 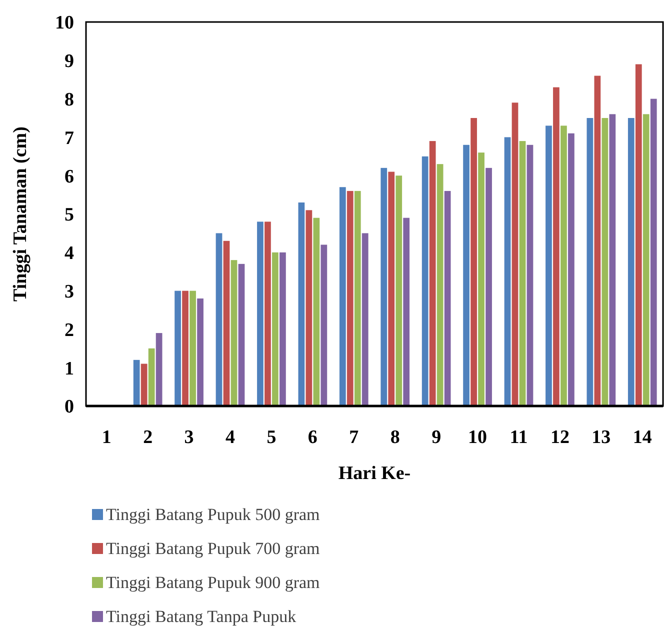 I want to click on x-tick-label: 7, so click(x=354, y=437).